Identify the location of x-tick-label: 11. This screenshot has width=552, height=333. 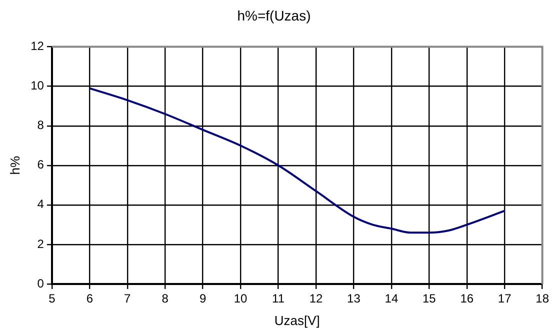
(278, 299).